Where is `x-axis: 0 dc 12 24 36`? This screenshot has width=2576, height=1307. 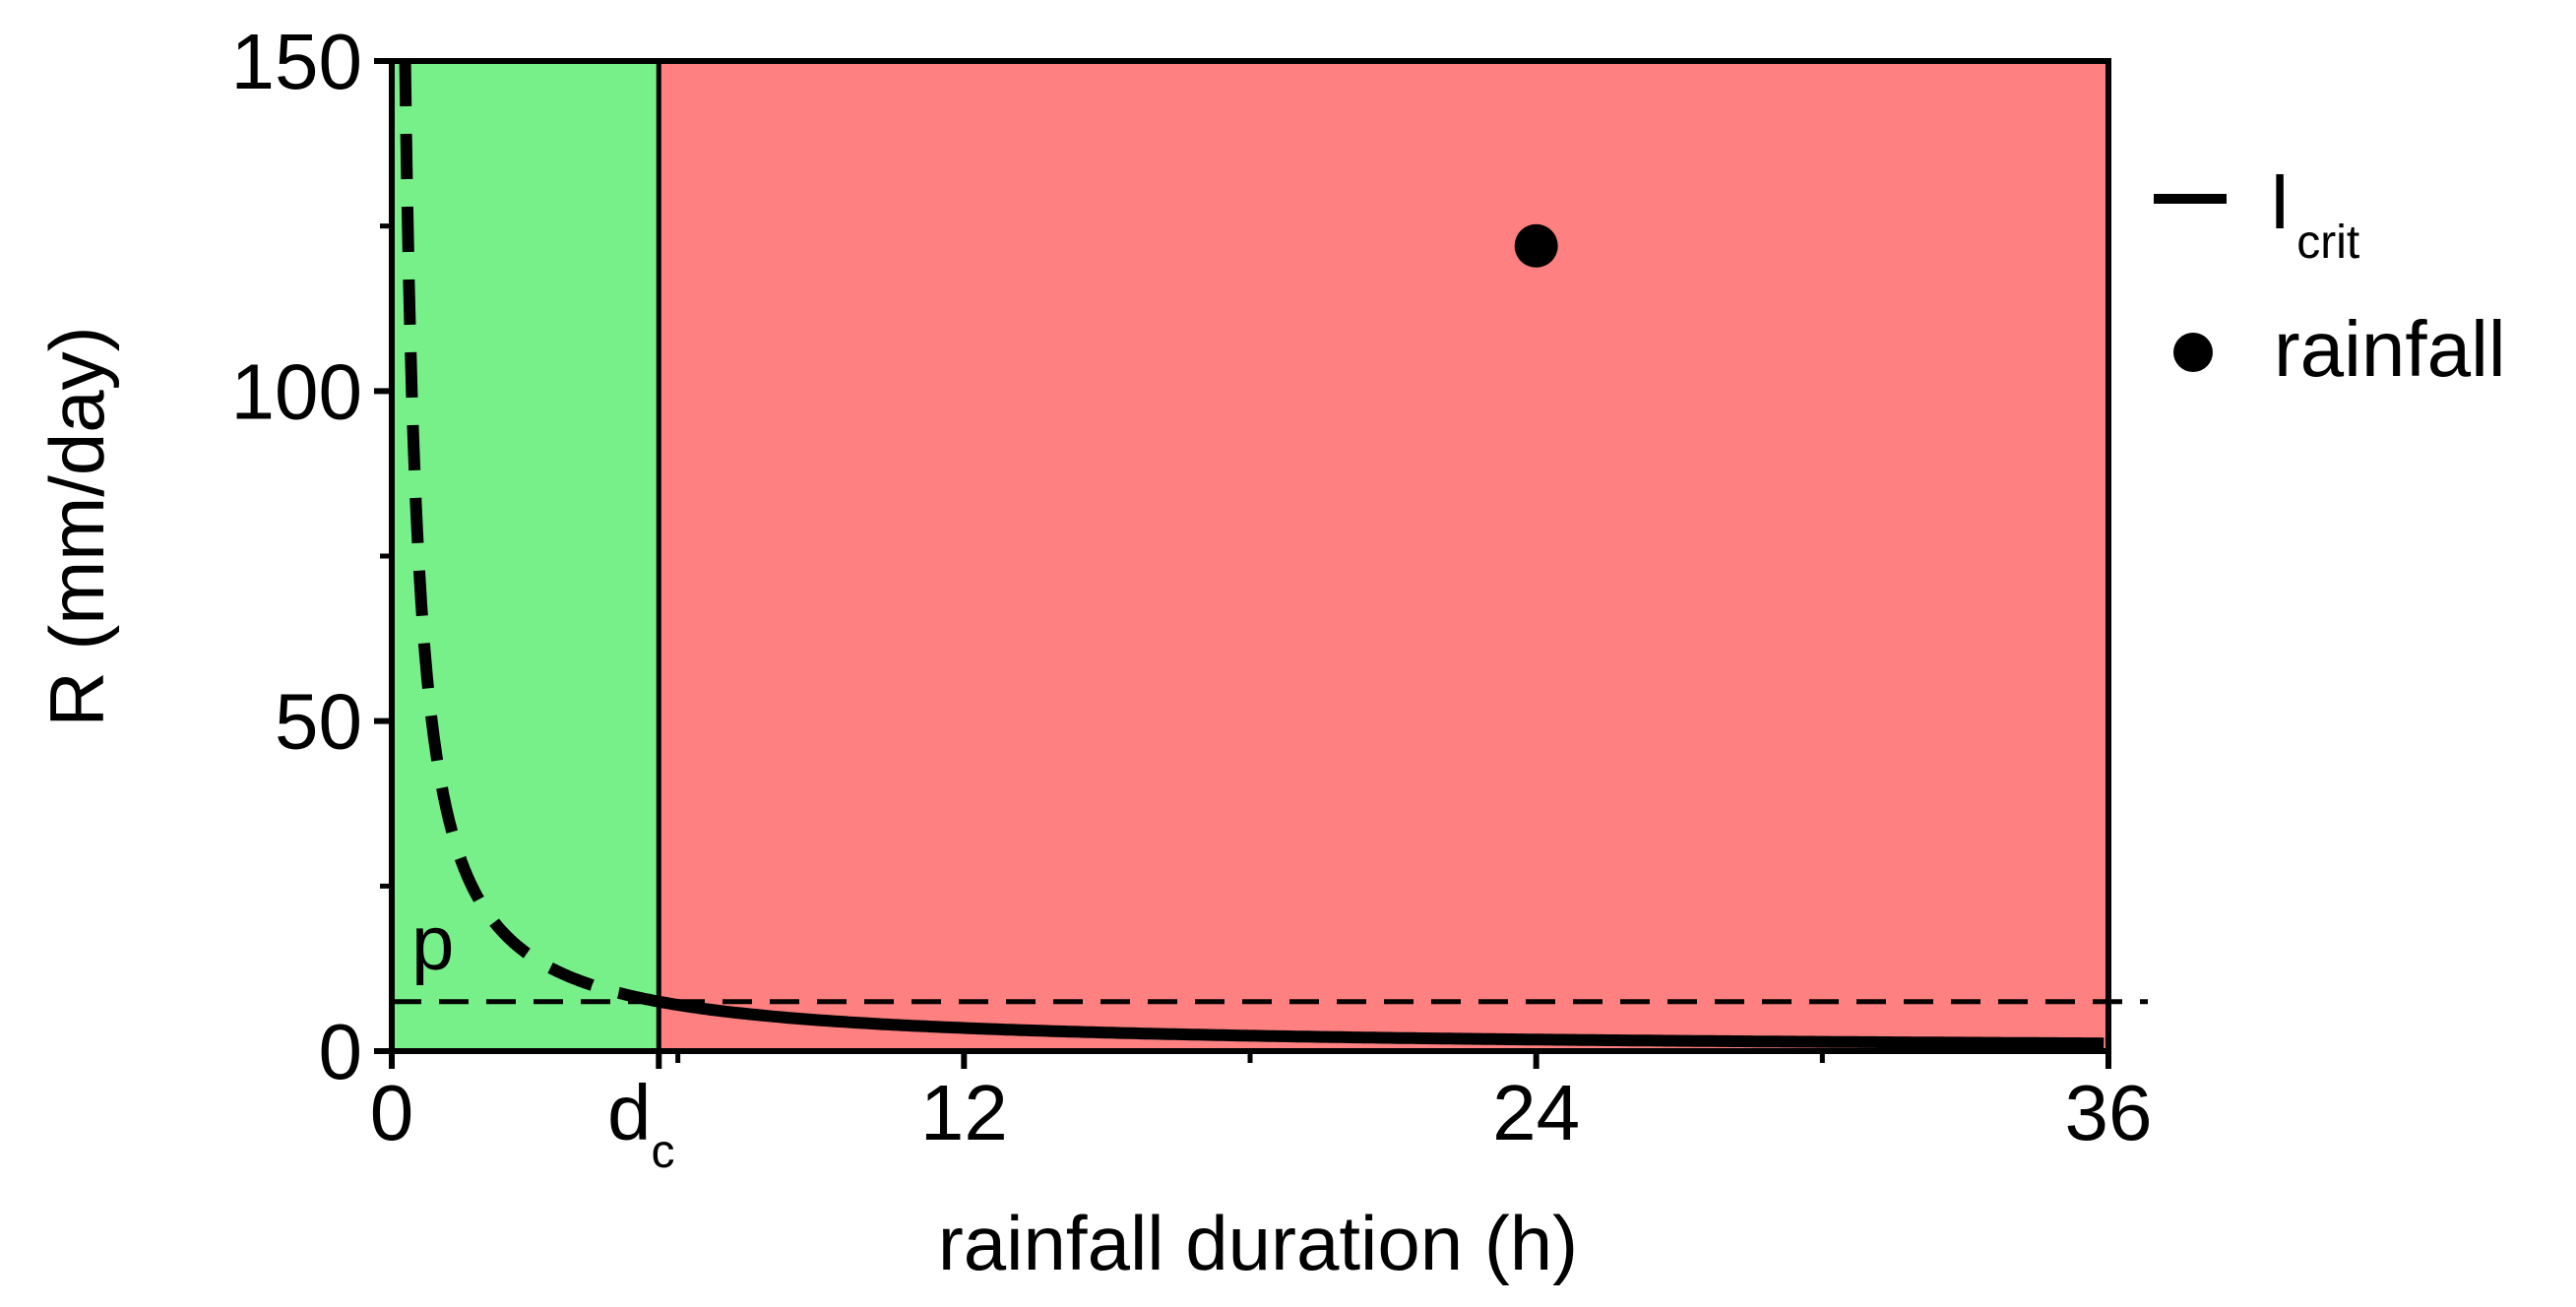 x-axis: 0 dc 12 24 36 is located at coordinates (1261, 1114).